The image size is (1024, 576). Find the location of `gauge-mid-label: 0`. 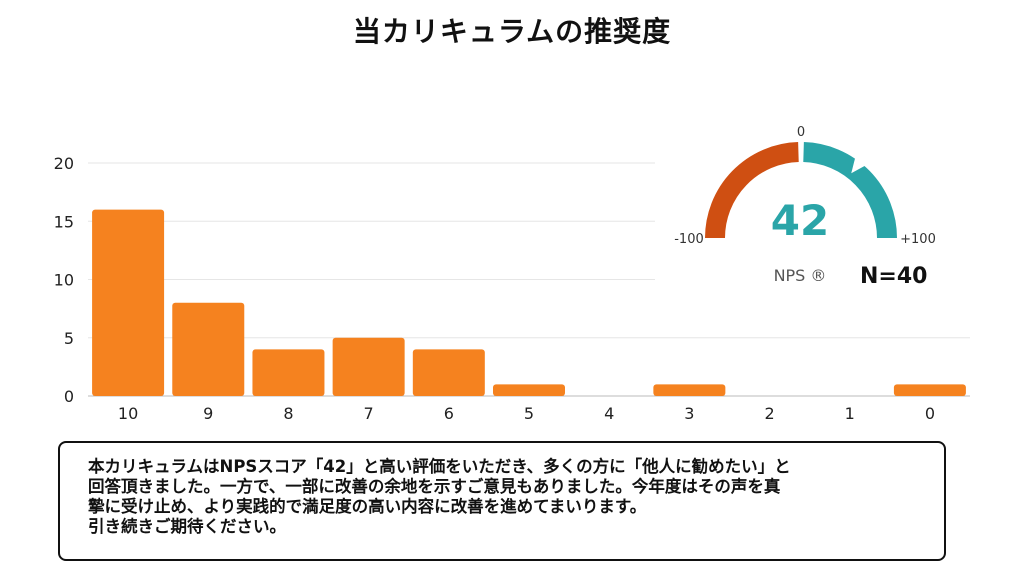

gauge-mid-label: 0 is located at coordinates (801, 132).